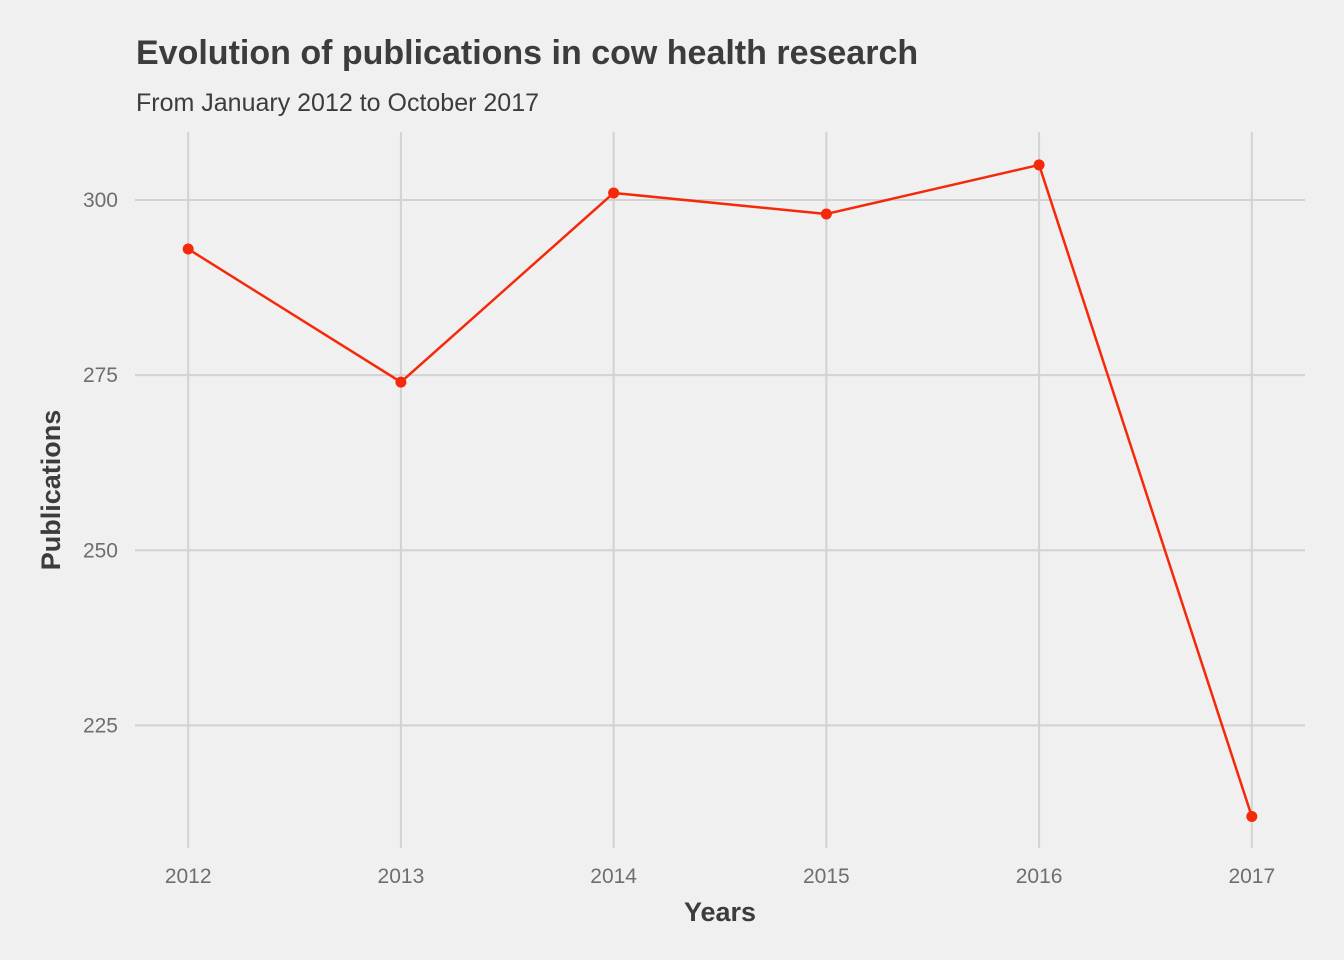 This screenshot has height=960, width=1344. I want to click on x-tick-labels: 2012 2013 2014 2015 2016 2017, so click(720, 876).